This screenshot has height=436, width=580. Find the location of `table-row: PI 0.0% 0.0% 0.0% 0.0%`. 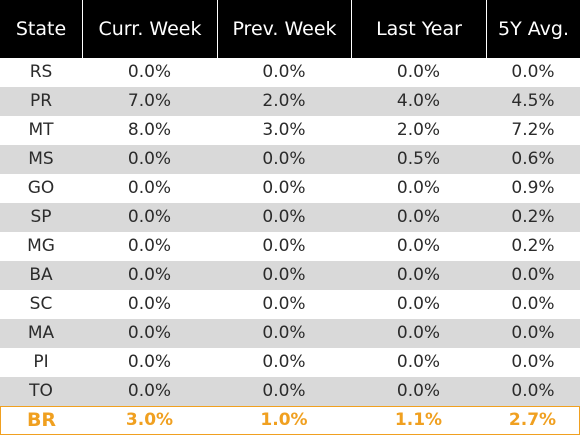

table-row: PI 0.0% 0.0% 0.0% 0.0% is located at coordinates (290, 362).